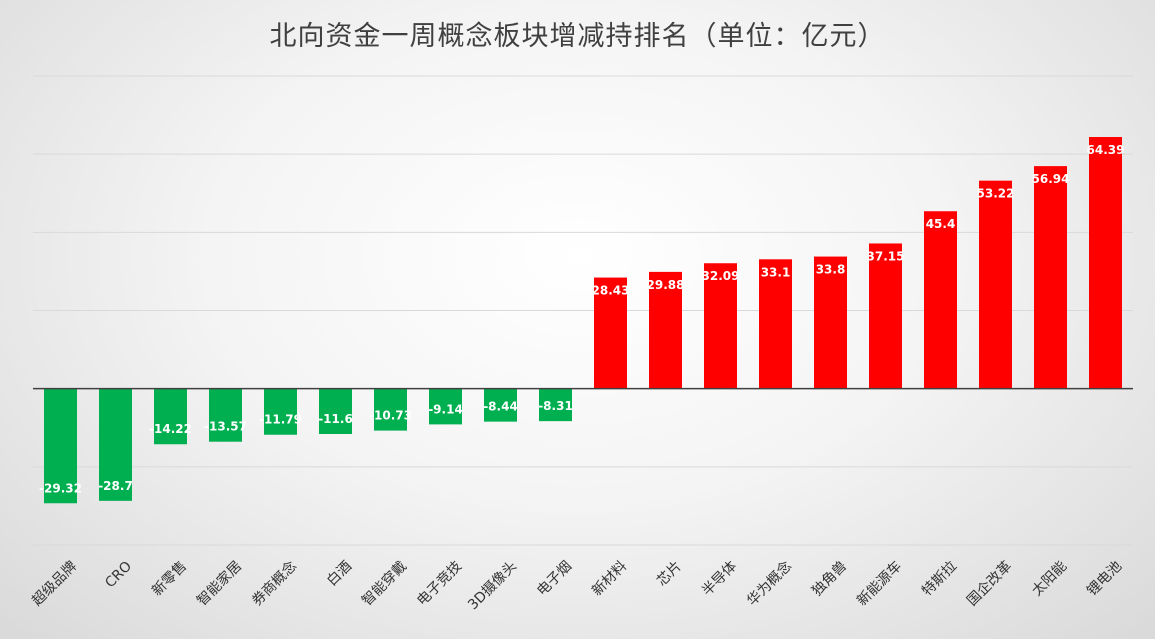  I want to click on value-label-3: -13.57, so click(225, 427).